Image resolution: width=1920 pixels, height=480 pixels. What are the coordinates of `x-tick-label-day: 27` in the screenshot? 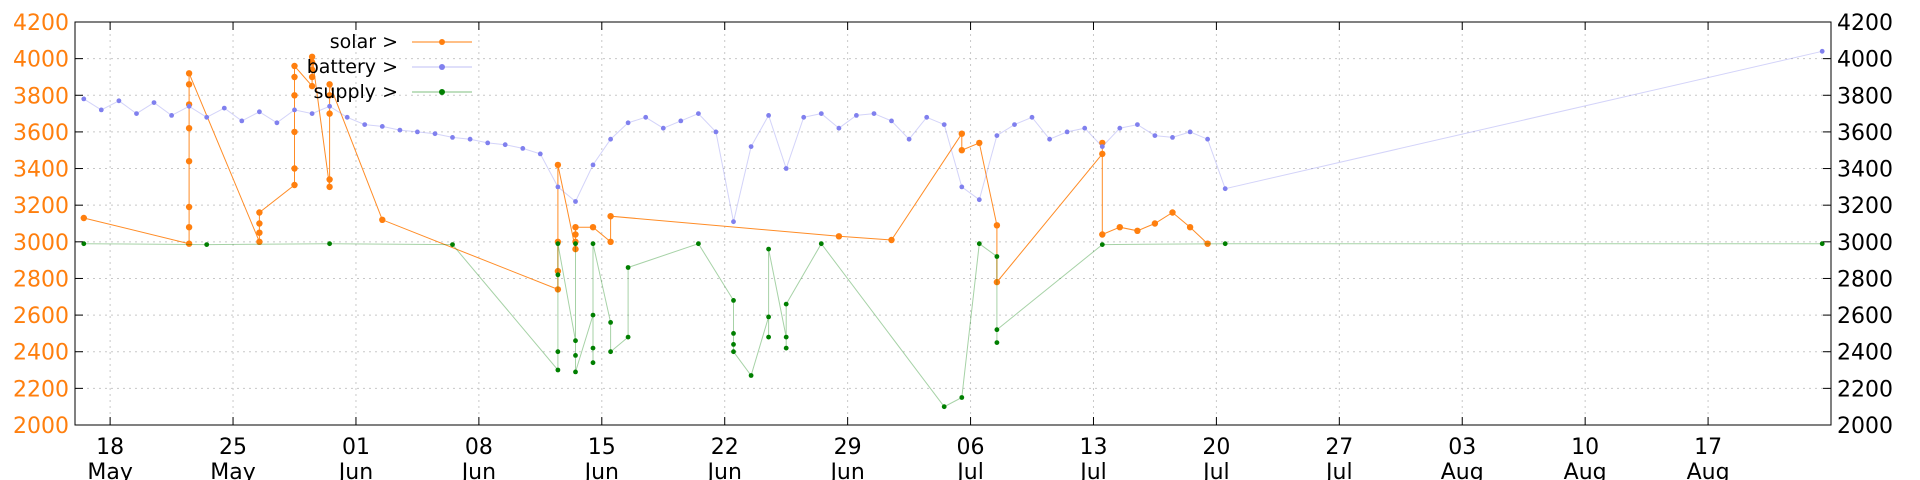 It's located at (1339, 447).